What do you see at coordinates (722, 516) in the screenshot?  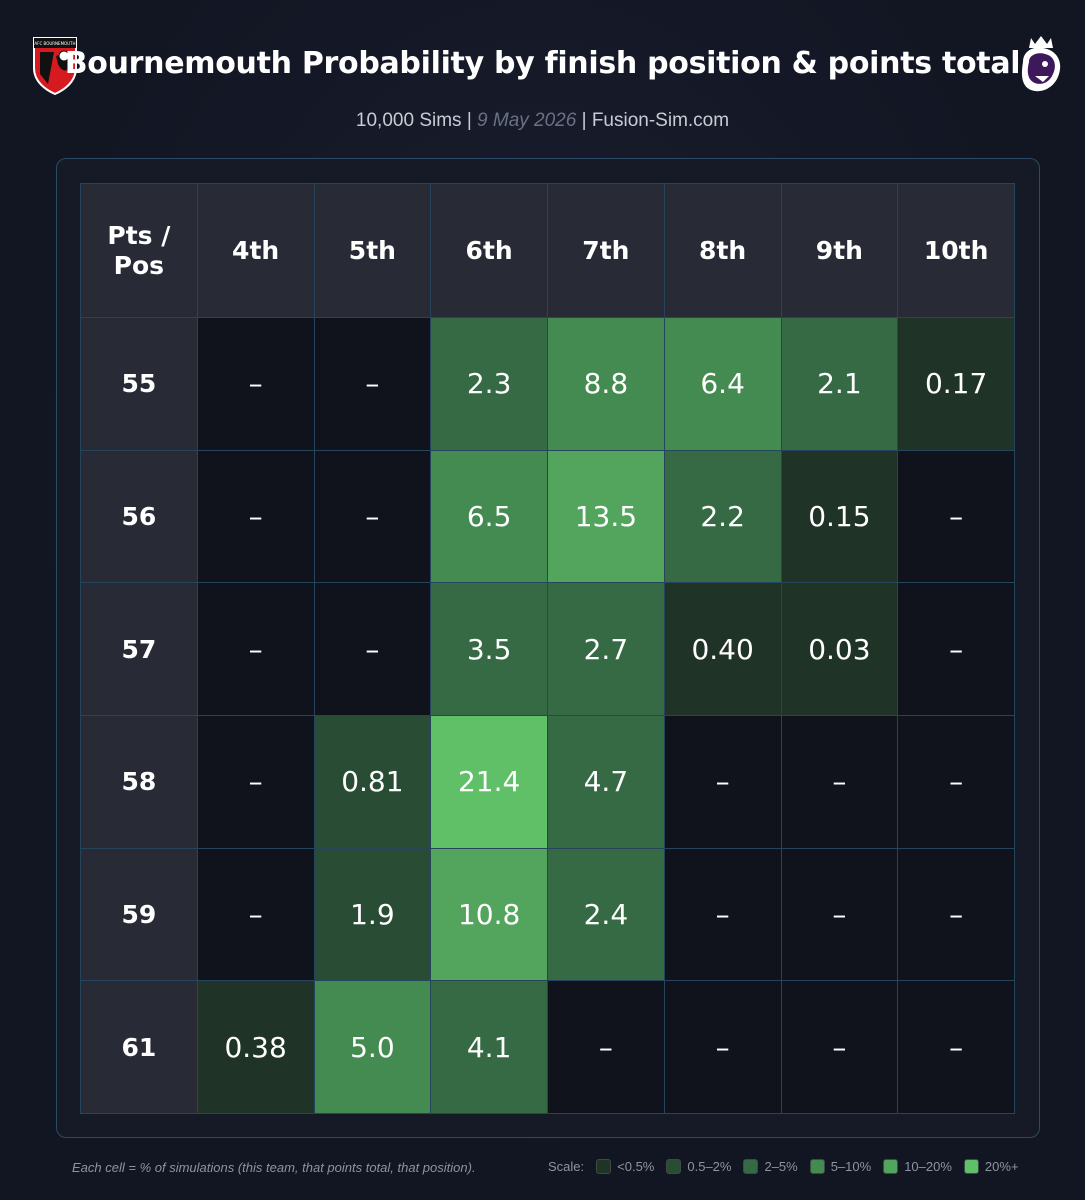 I see `heatmap-cell: 2.2` at bounding box center [722, 516].